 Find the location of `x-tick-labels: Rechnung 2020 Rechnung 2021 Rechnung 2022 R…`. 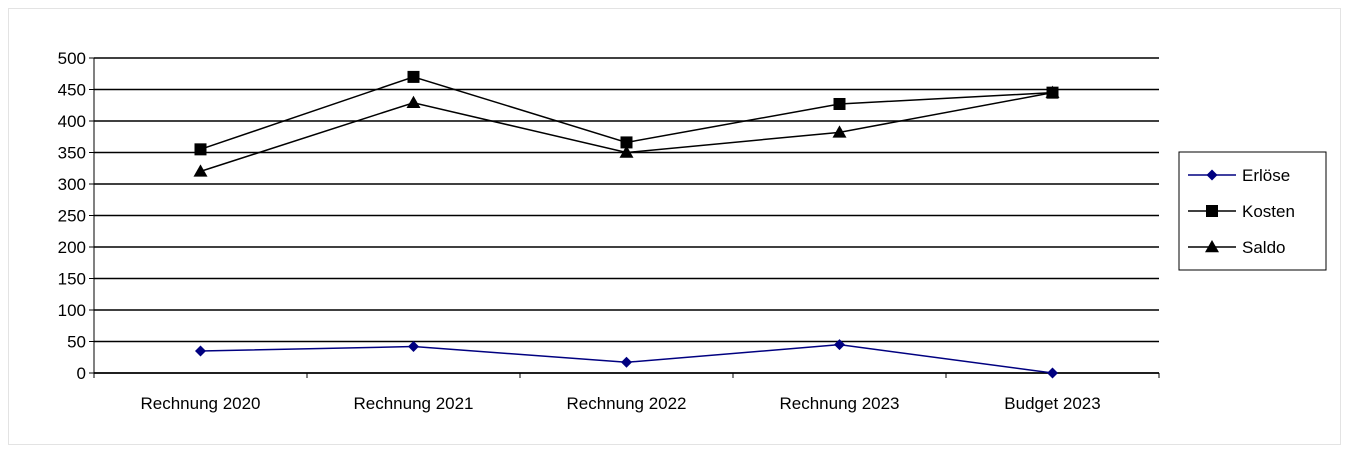

x-tick-labels: Rechnung 2020 Rechnung 2021 Rechnung 2022 R… is located at coordinates (620, 403).